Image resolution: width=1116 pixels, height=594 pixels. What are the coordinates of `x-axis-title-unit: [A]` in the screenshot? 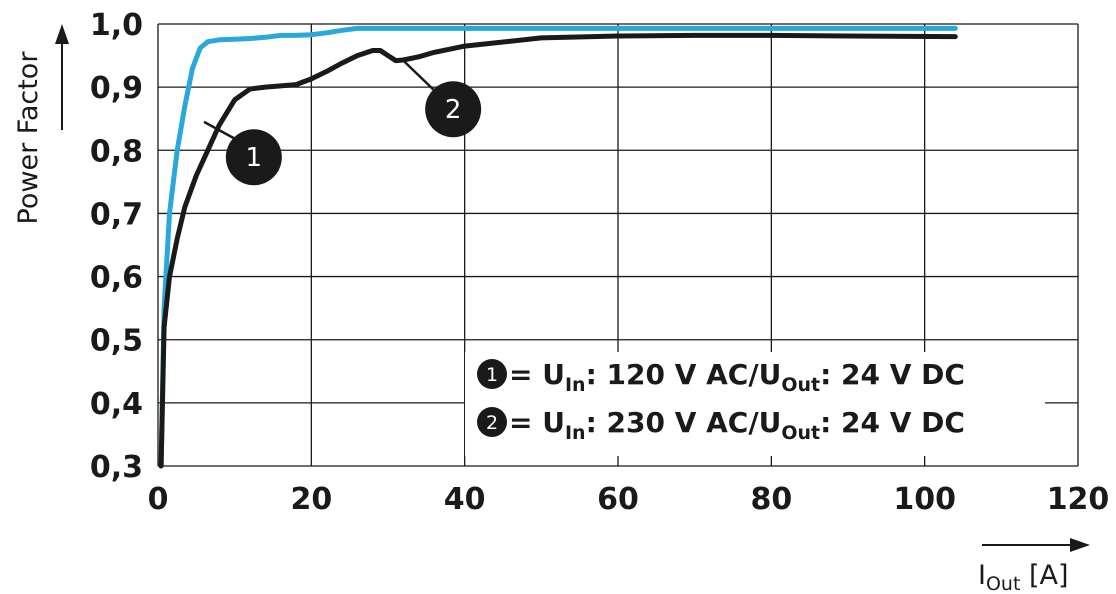 It's located at (1044, 575).